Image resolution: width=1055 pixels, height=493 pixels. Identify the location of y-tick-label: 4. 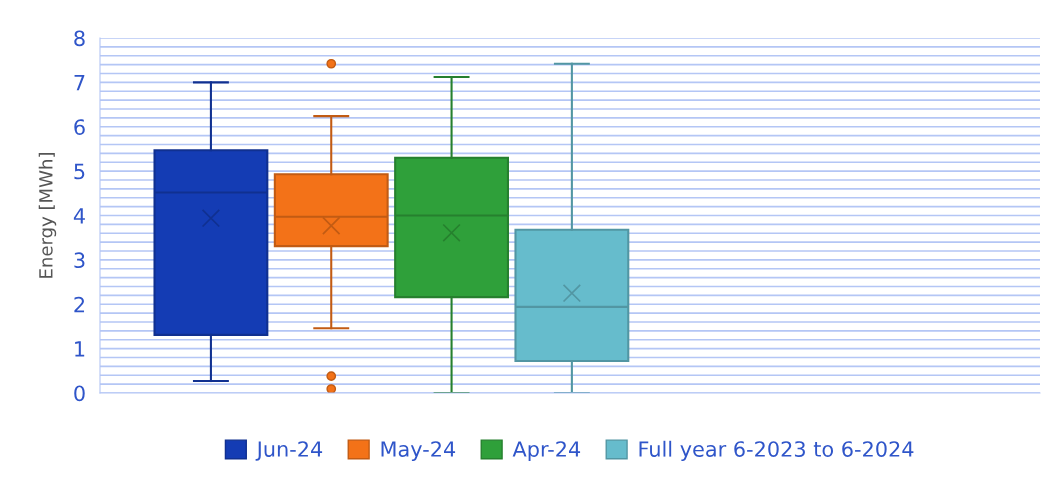
(79, 216).